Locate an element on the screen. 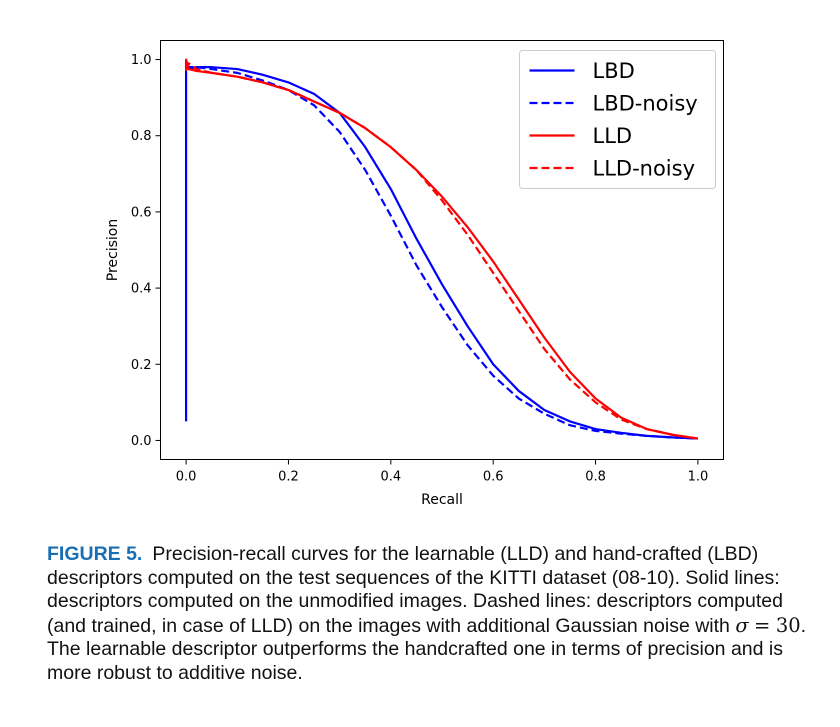  x-axis-label: Recall is located at coordinates (442, 500).